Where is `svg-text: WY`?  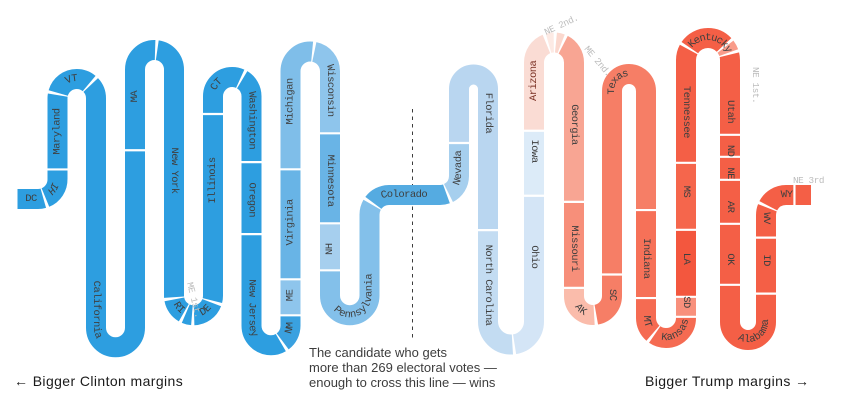
svg-text: WY is located at coordinates (786, 195).